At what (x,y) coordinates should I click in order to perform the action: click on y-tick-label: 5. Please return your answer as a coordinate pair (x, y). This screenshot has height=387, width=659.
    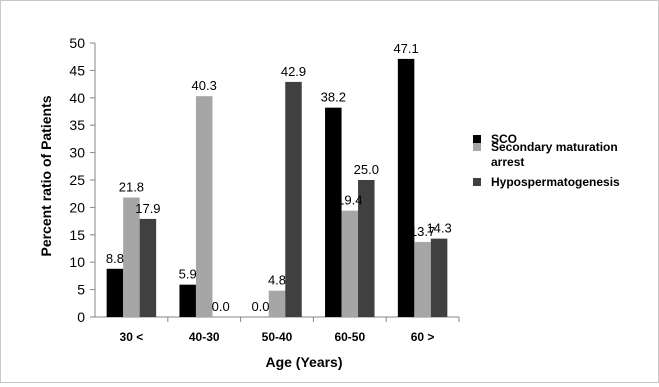
    Looking at the image, I should click on (81, 290).